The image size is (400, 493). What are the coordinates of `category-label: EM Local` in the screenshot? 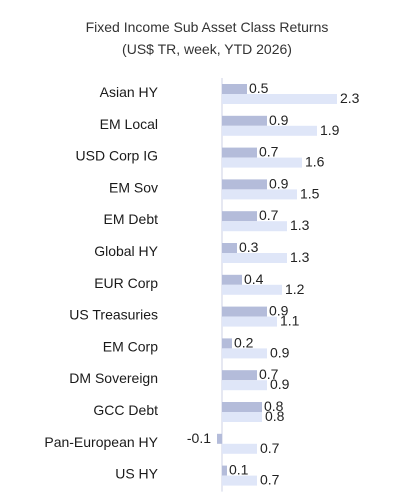 It's located at (129, 124).